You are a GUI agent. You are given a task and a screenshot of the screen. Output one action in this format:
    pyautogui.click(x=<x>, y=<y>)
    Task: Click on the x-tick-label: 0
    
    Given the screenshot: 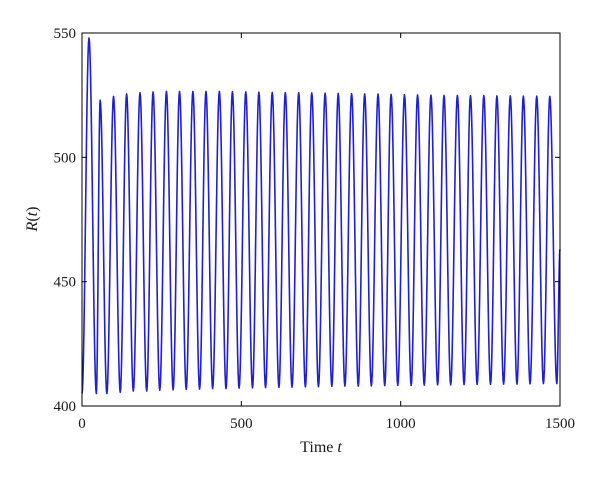 What is the action you would take?
    pyautogui.click(x=82, y=424)
    